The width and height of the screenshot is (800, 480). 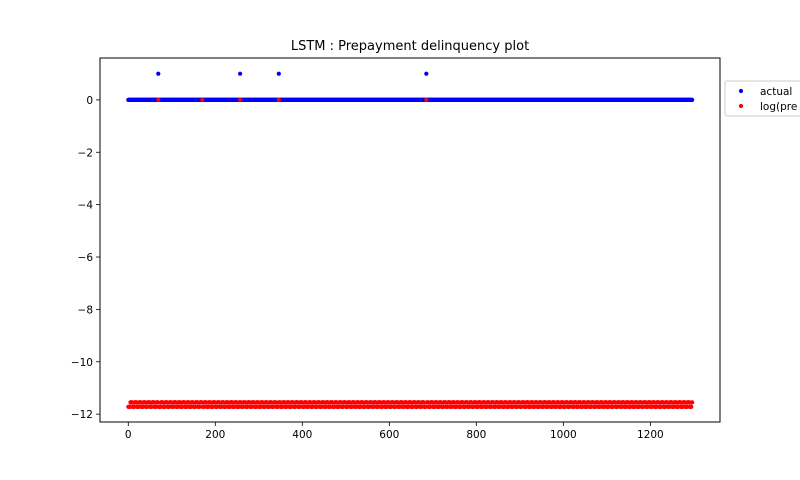 What do you see at coordinates (89, 101) in the screenshot?
I see `y-tick-label: 0` at bounding box center [89, 101].